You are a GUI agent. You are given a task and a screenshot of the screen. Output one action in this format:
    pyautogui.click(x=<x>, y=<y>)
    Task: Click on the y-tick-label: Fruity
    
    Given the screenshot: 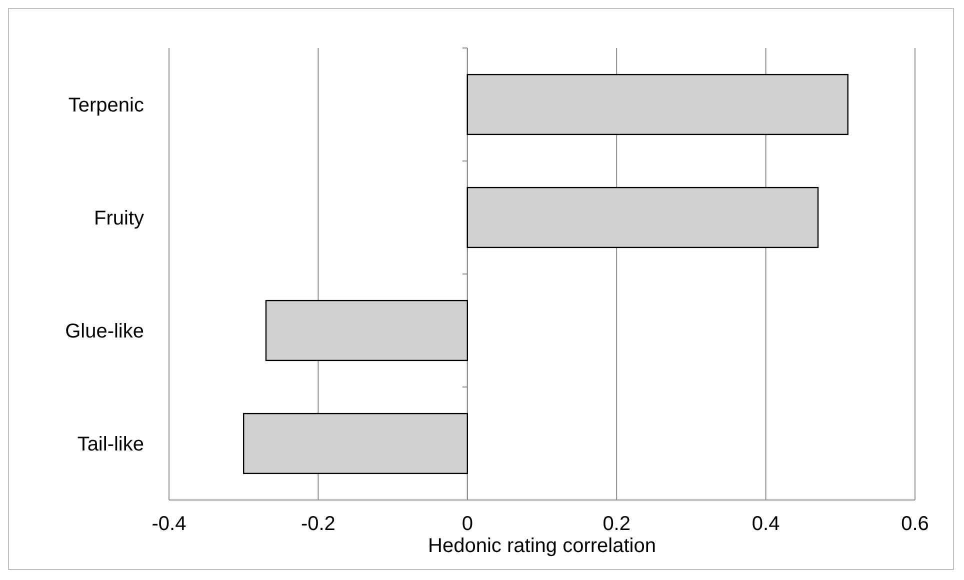 What is the action you would take?
    pyautogui.click(x=119, y=219)
    